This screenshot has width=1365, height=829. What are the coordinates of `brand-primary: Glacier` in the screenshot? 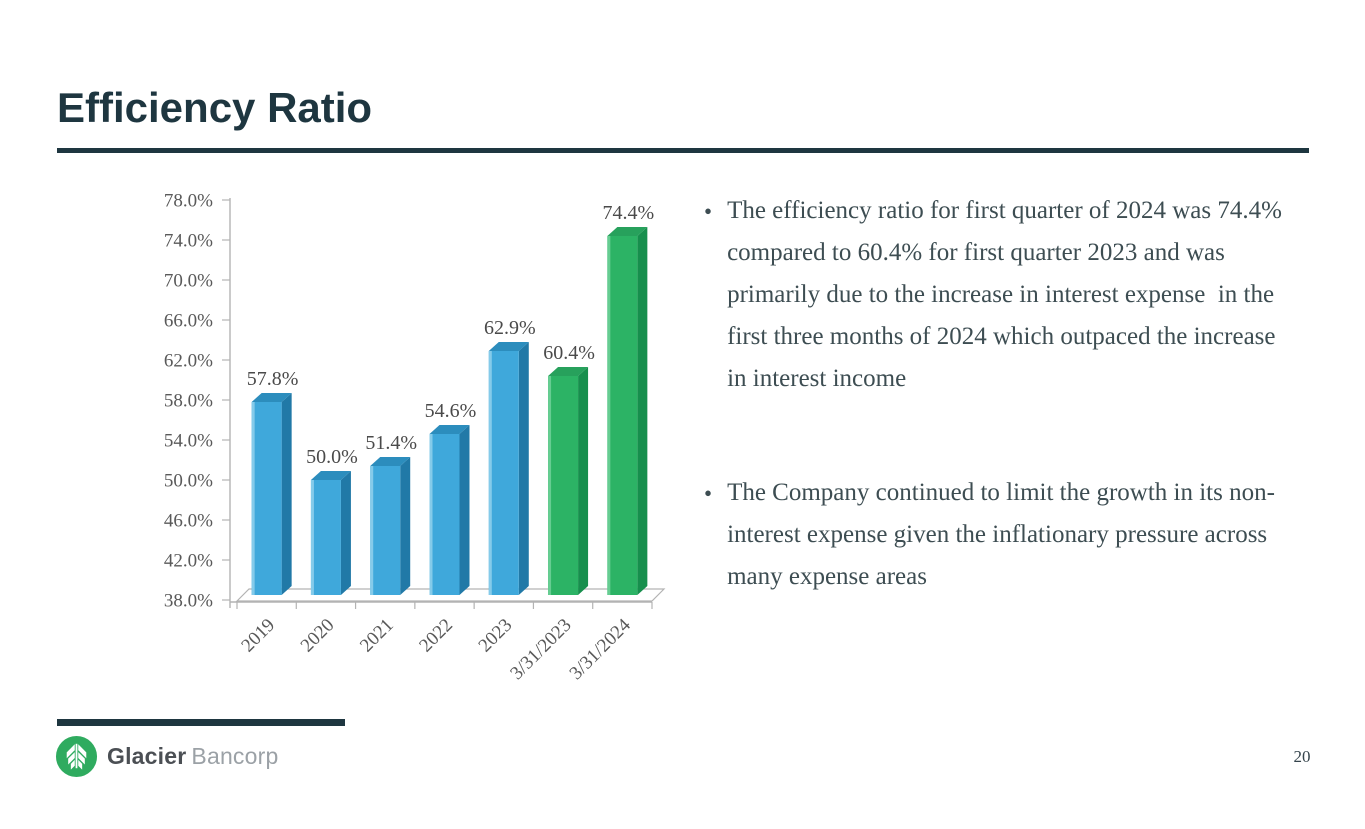 It's located at (147, 756).